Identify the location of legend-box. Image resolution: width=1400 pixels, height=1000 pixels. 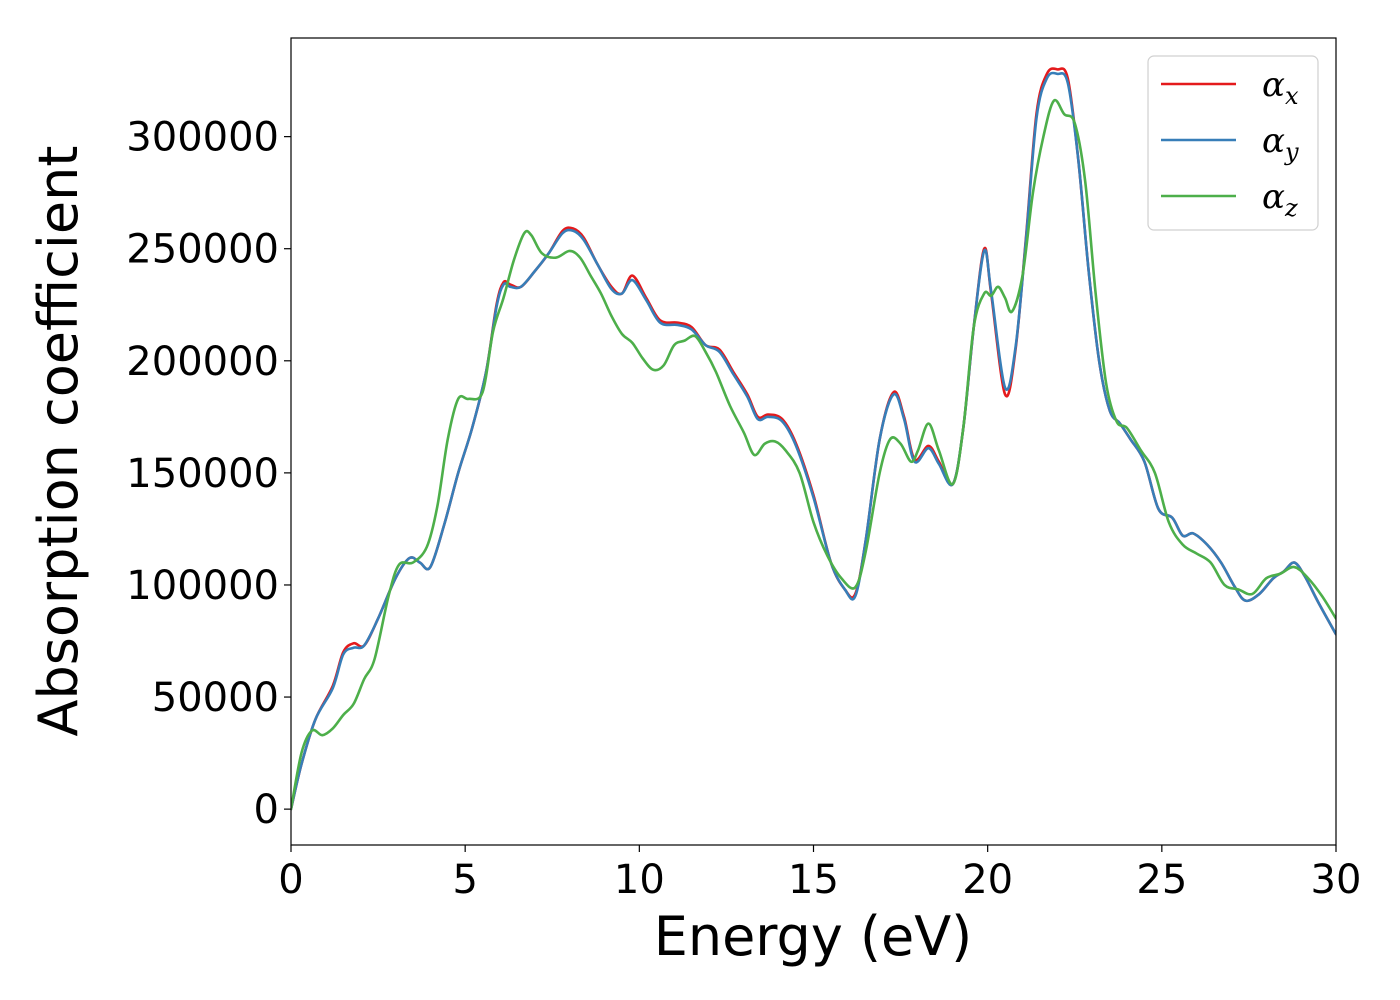
(1233, 143).